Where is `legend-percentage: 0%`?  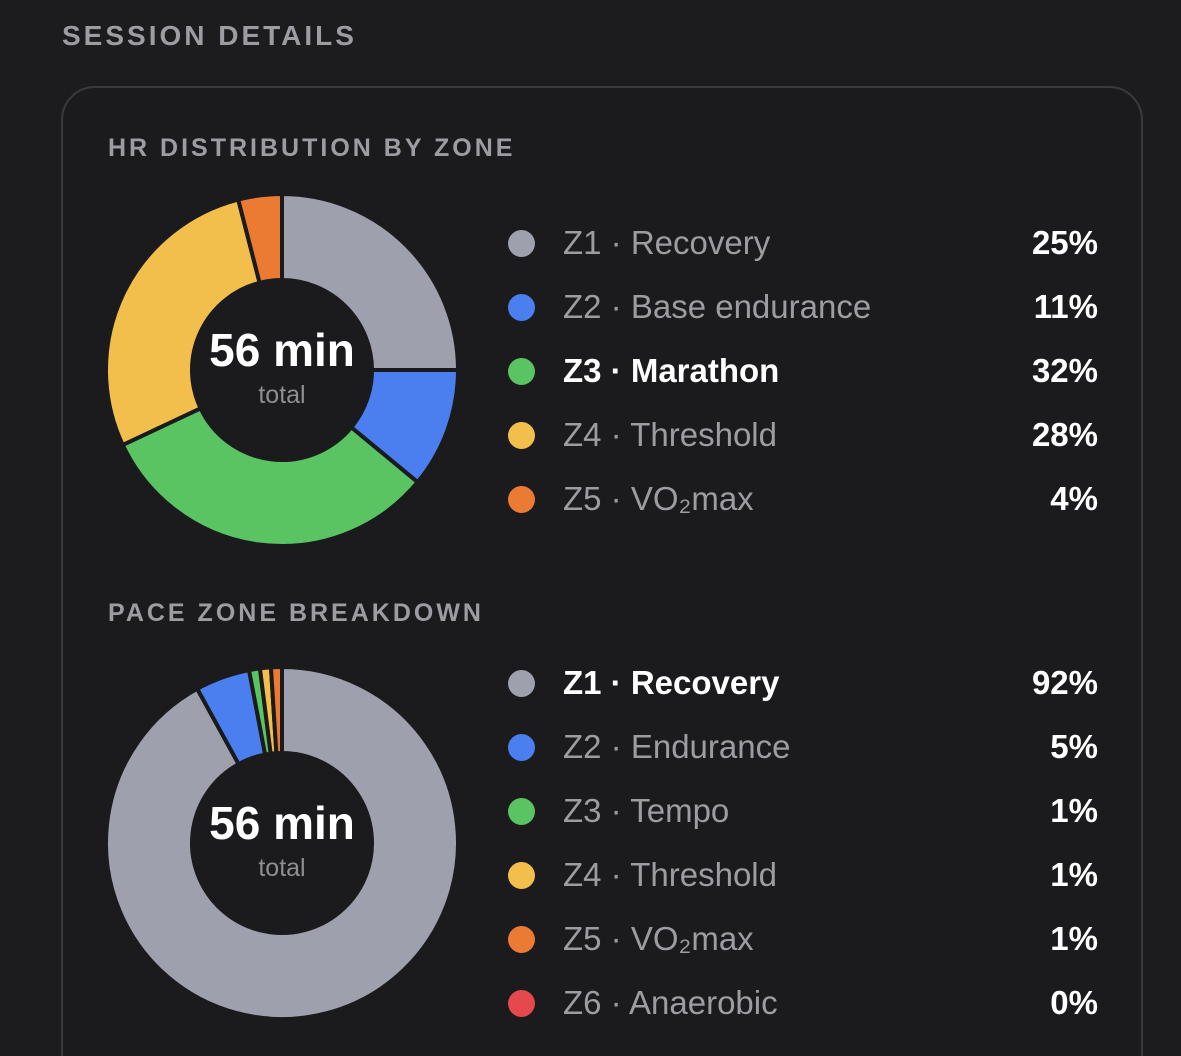
legend-percentage: 0% is located at coordinates (1074, 1002).